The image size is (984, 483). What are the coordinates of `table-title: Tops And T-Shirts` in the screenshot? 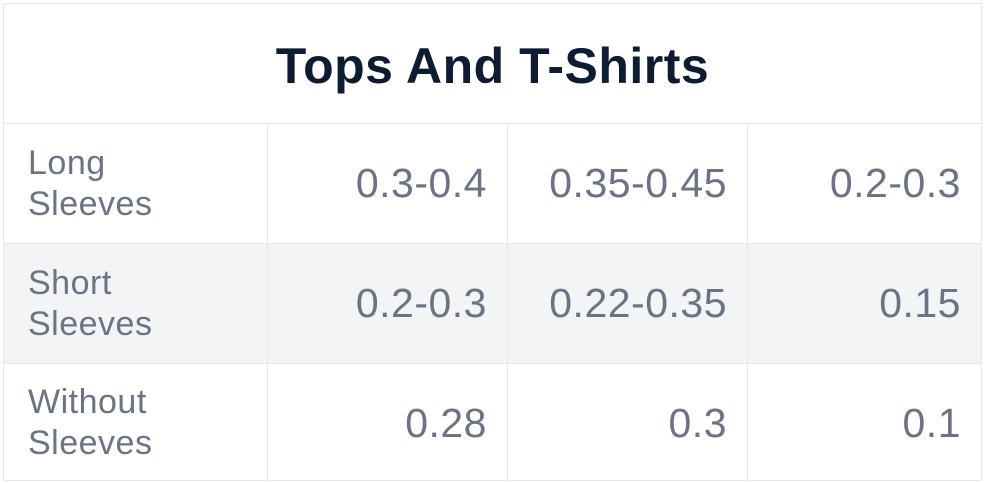 It's located at (492, 65).